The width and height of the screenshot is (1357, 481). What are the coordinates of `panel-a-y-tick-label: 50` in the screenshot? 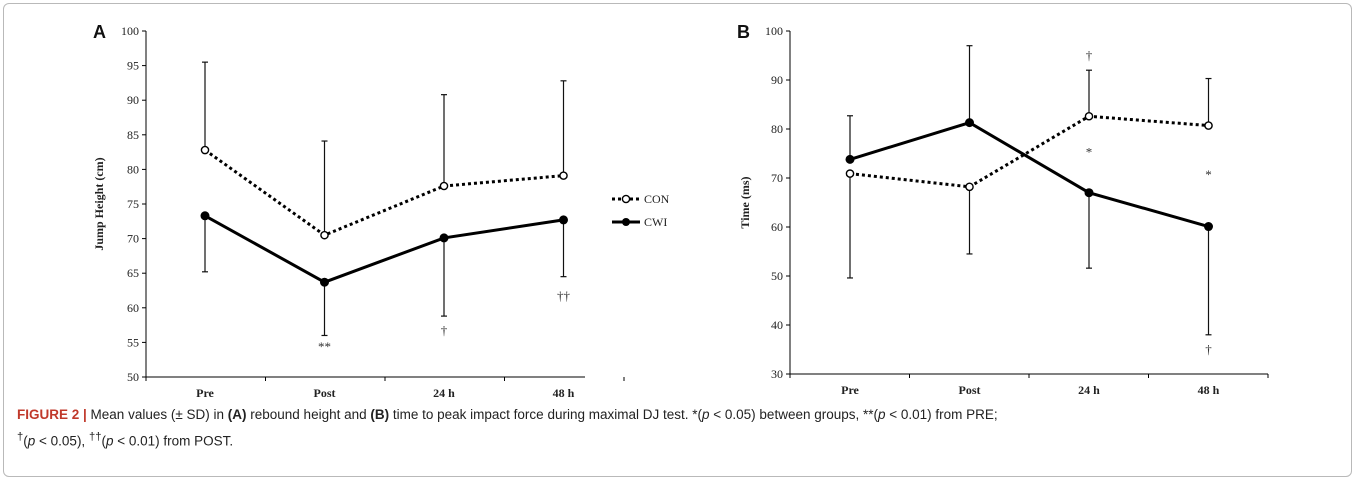 It's located at (133, 377).